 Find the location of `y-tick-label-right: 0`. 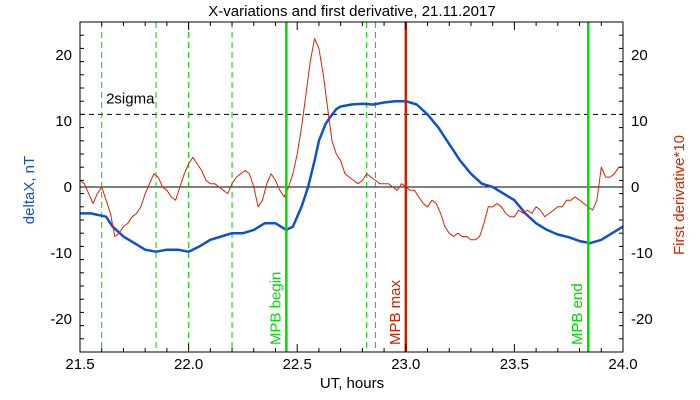

y-tick-label-right: 0 is located at coordinates (635, 187).